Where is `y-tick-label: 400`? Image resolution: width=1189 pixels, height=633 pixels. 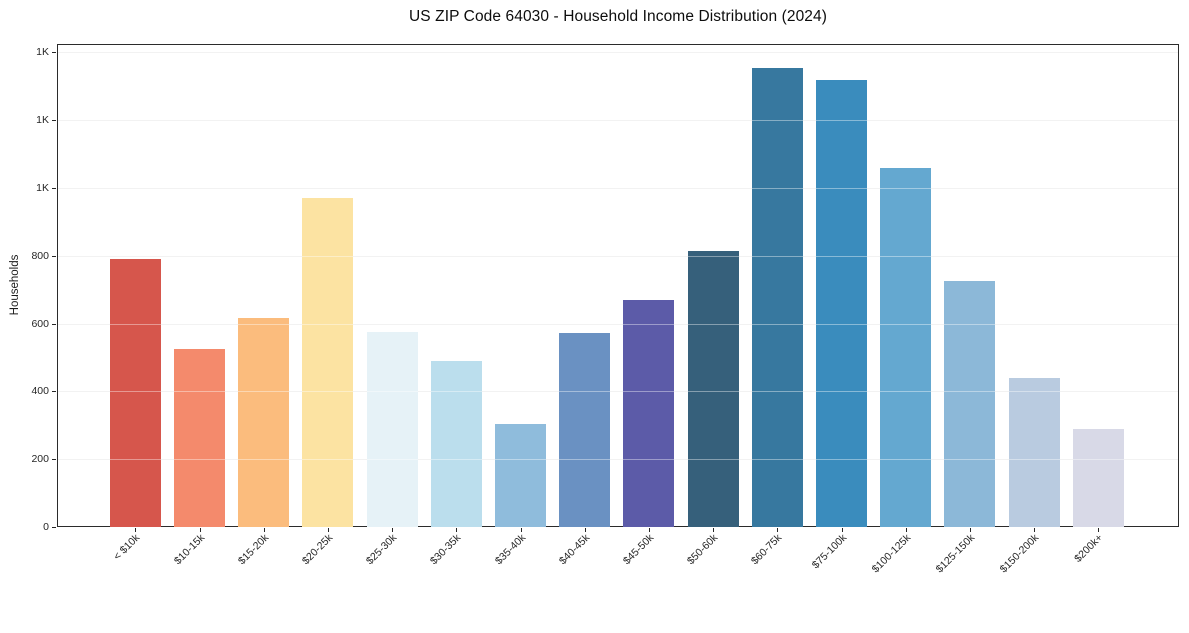
y-tick-label: 400 is located at coordinates (40, 391).